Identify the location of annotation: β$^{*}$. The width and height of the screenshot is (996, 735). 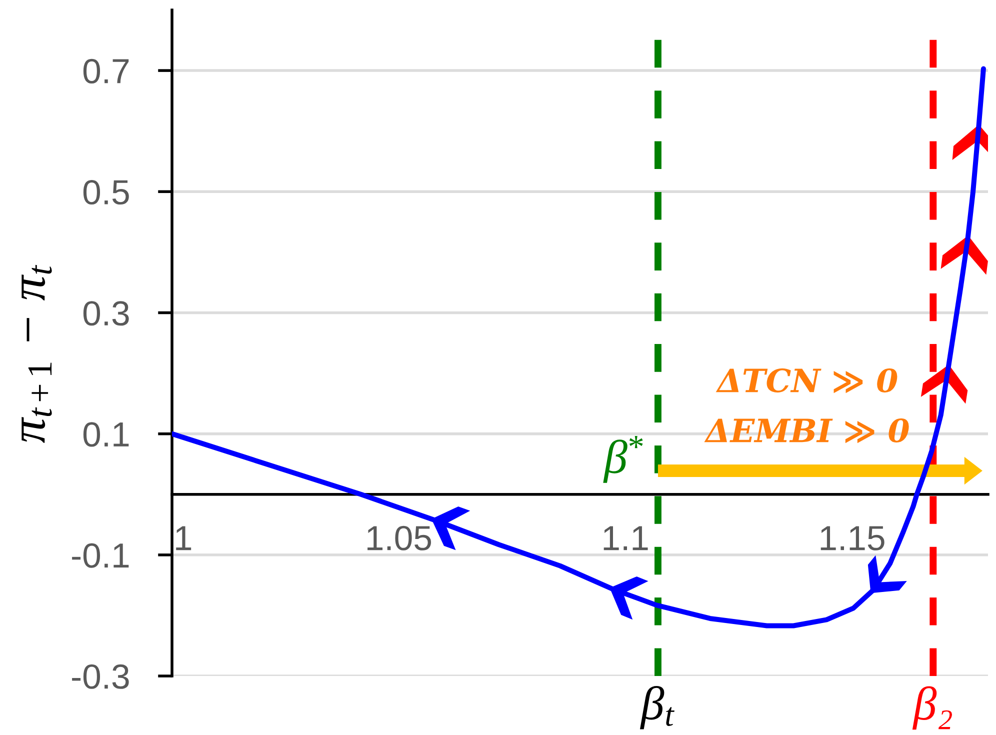
(623, 459).